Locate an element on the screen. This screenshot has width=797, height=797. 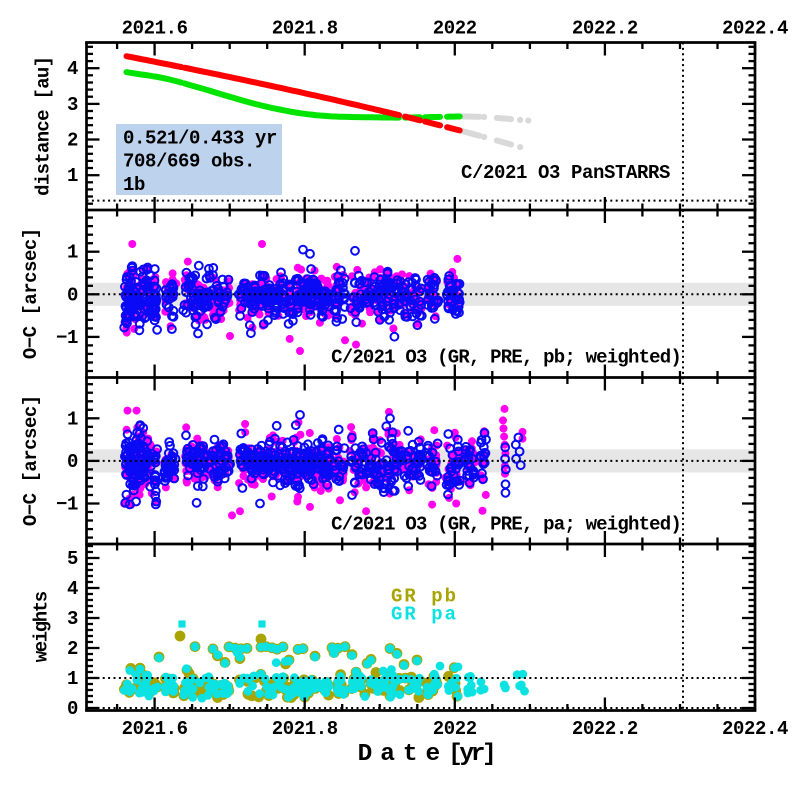
svg-text: 1b is located at coordinates (134, 185).